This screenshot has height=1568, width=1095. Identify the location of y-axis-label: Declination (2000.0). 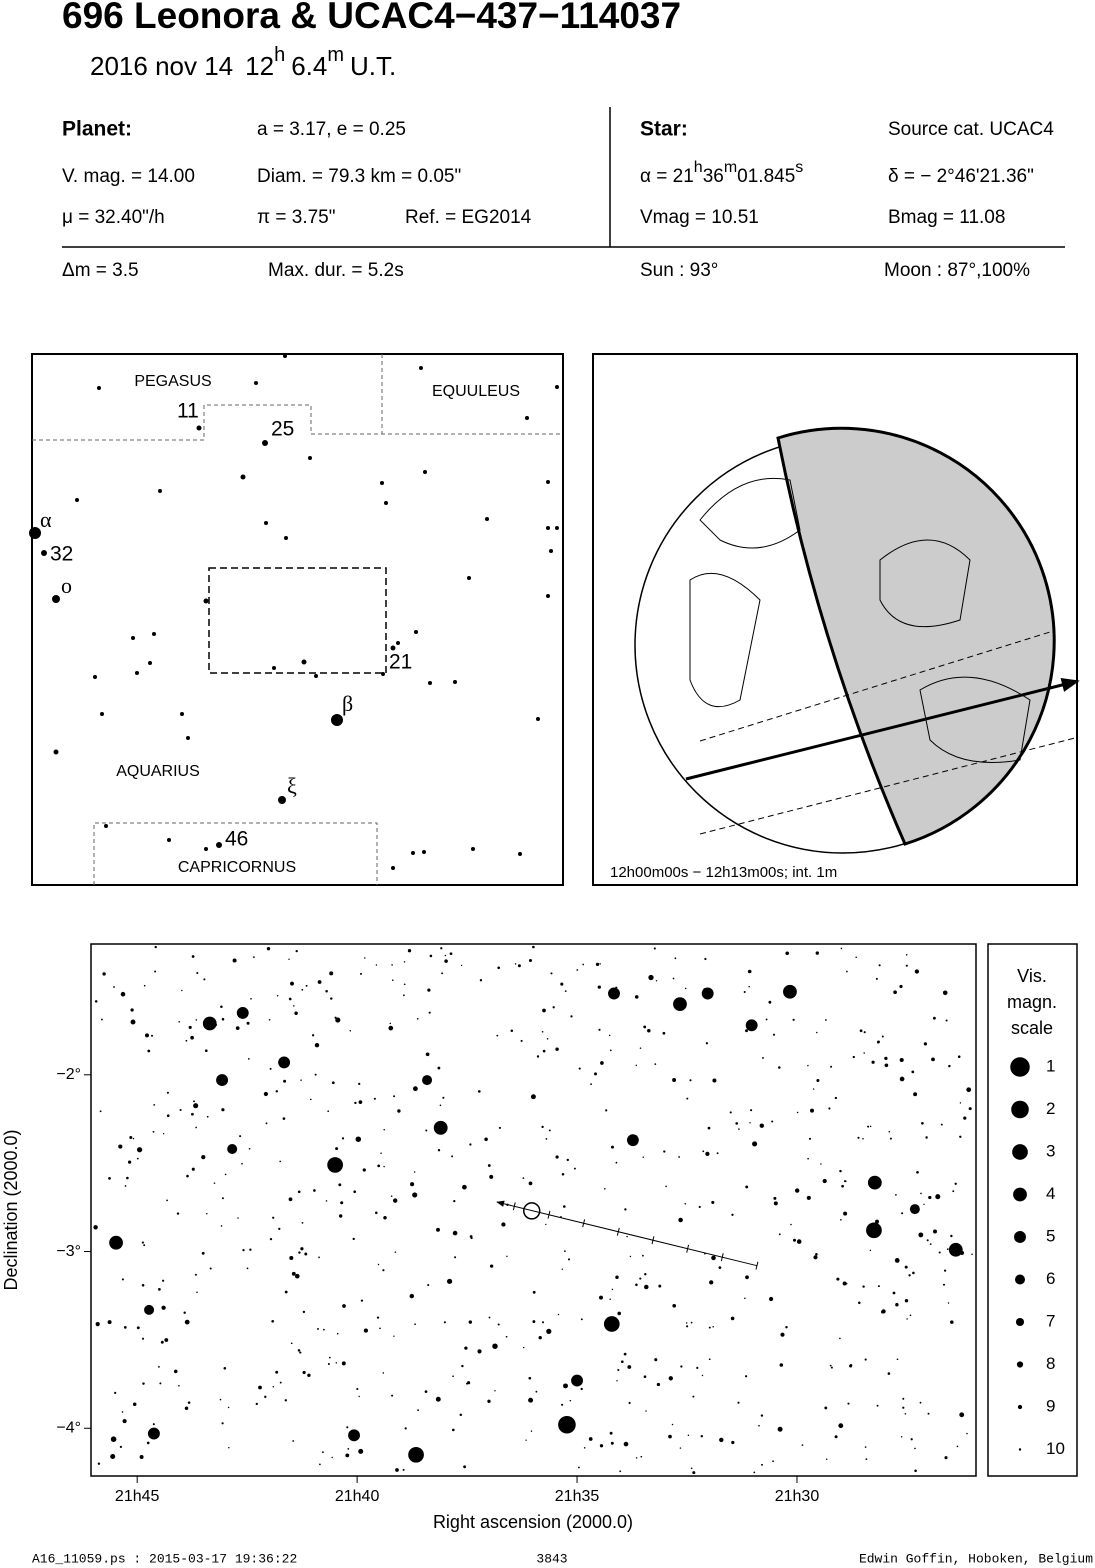
(11, 1209).